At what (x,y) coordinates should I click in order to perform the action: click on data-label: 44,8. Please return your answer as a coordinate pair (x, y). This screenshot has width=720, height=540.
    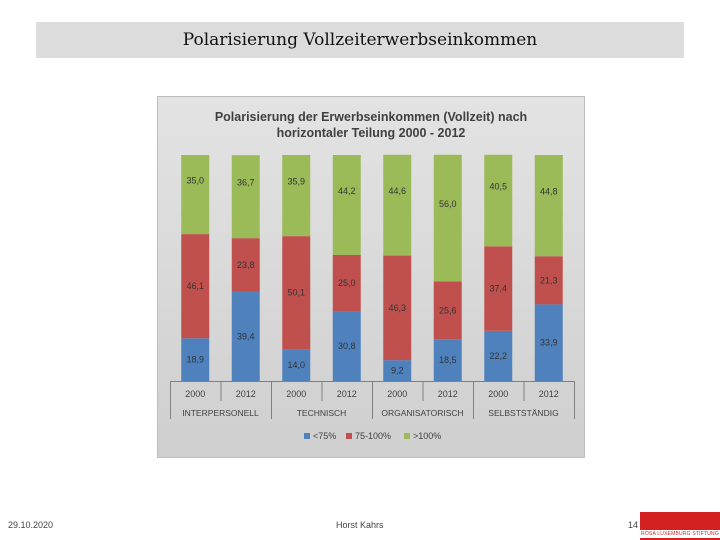
    Looking at the image, I should click on (549, 192).